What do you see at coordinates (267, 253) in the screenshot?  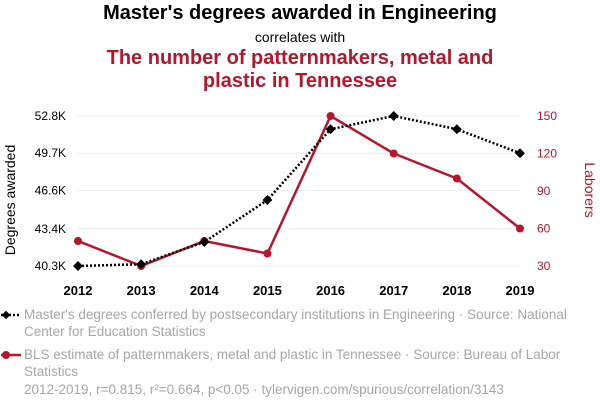 I see `laborers-point-2015` at bounding box center [267, 253].